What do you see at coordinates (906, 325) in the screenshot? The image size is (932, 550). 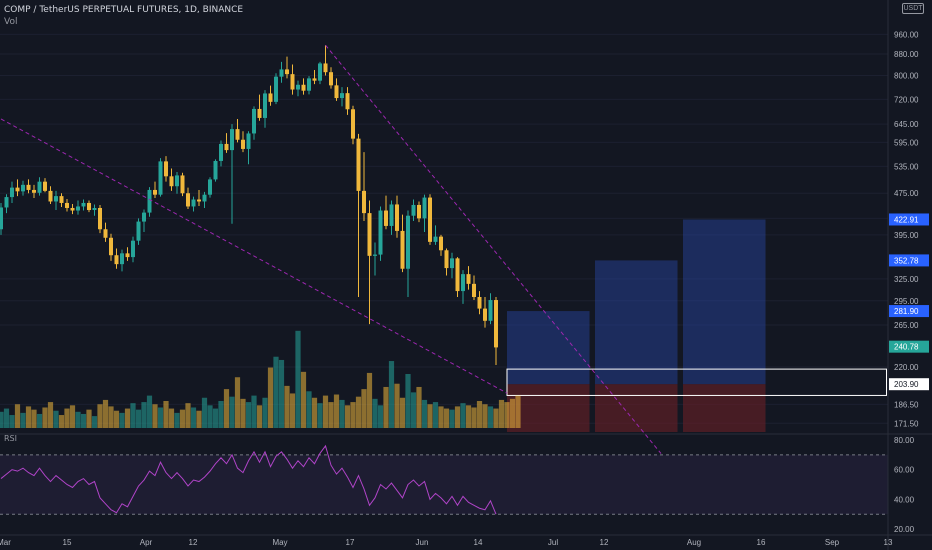 I see `price-tick-label: 265.00` at bounding box center [906, 325].